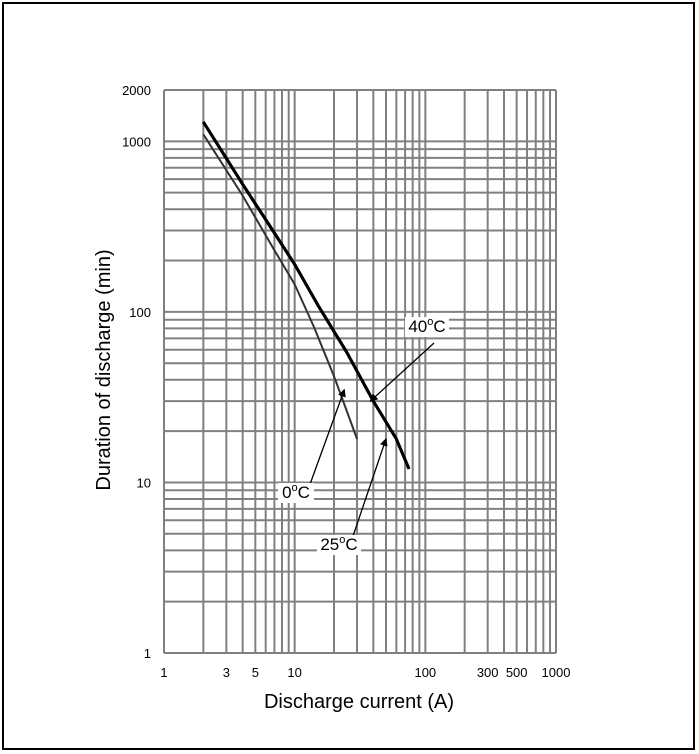  I want to click on annotation-label: 40oC, so click(426, 326).